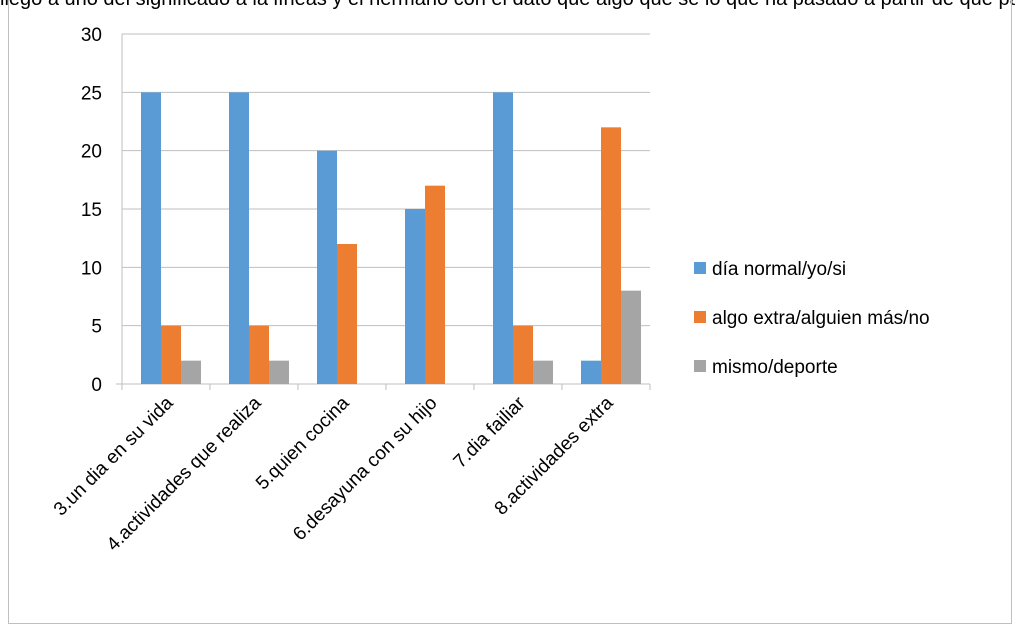  Describe the element at coordinates (96, 327) in the screenshot. I see `y-tick-label: 5` at that location.